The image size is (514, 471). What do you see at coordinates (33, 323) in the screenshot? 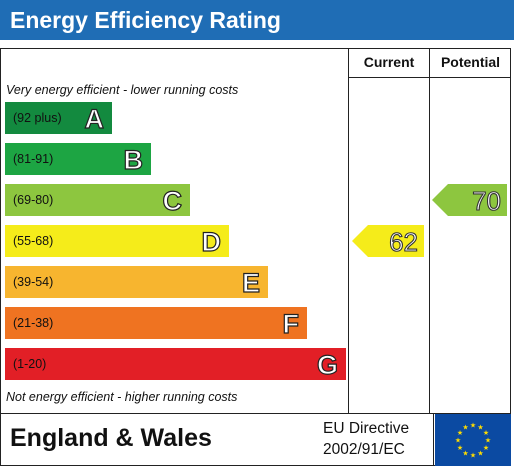
I see `band-range: (21-38)` at bounding box center [33, 323].